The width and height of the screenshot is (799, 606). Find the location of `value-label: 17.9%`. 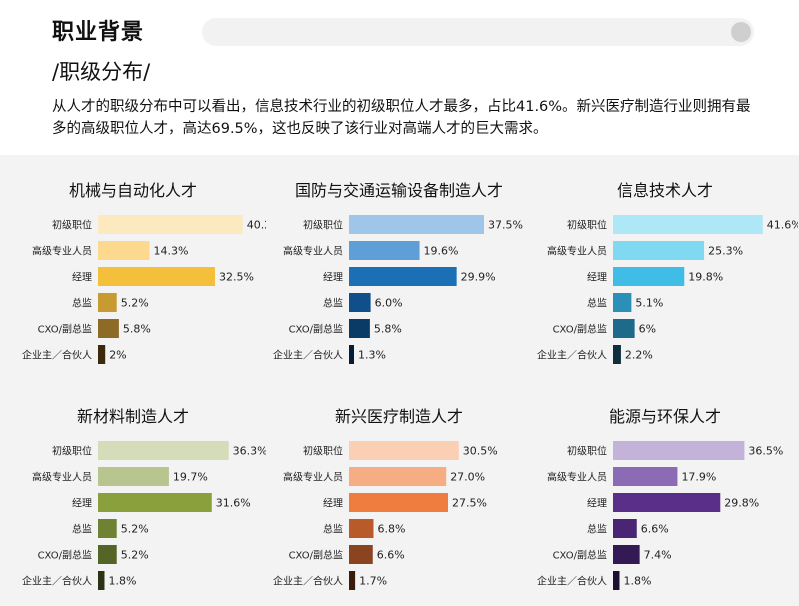

value-label: 17.9% is located at coordinates (698, 477).